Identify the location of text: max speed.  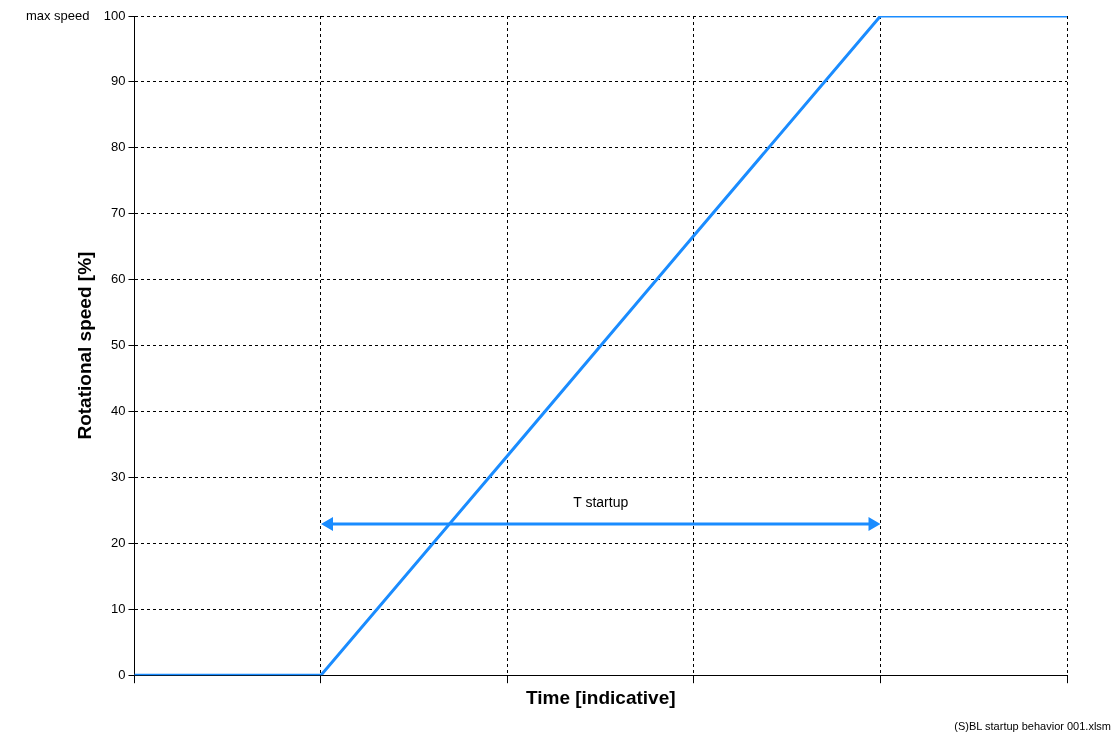
(57, 15).